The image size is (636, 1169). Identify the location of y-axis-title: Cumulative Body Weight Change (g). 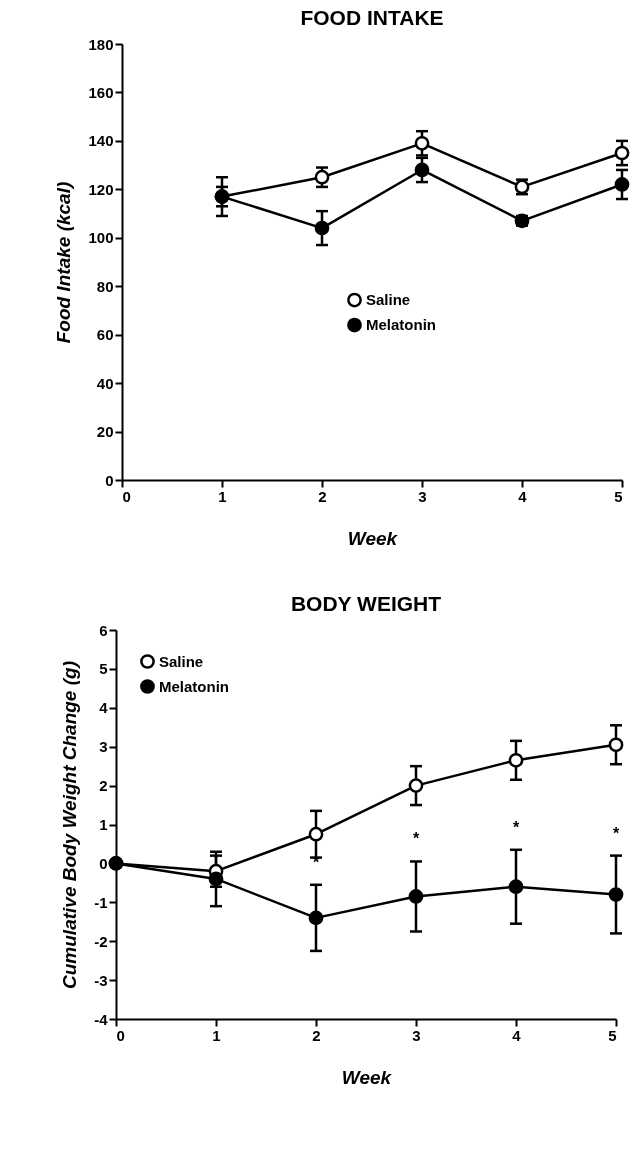
(70, 825).